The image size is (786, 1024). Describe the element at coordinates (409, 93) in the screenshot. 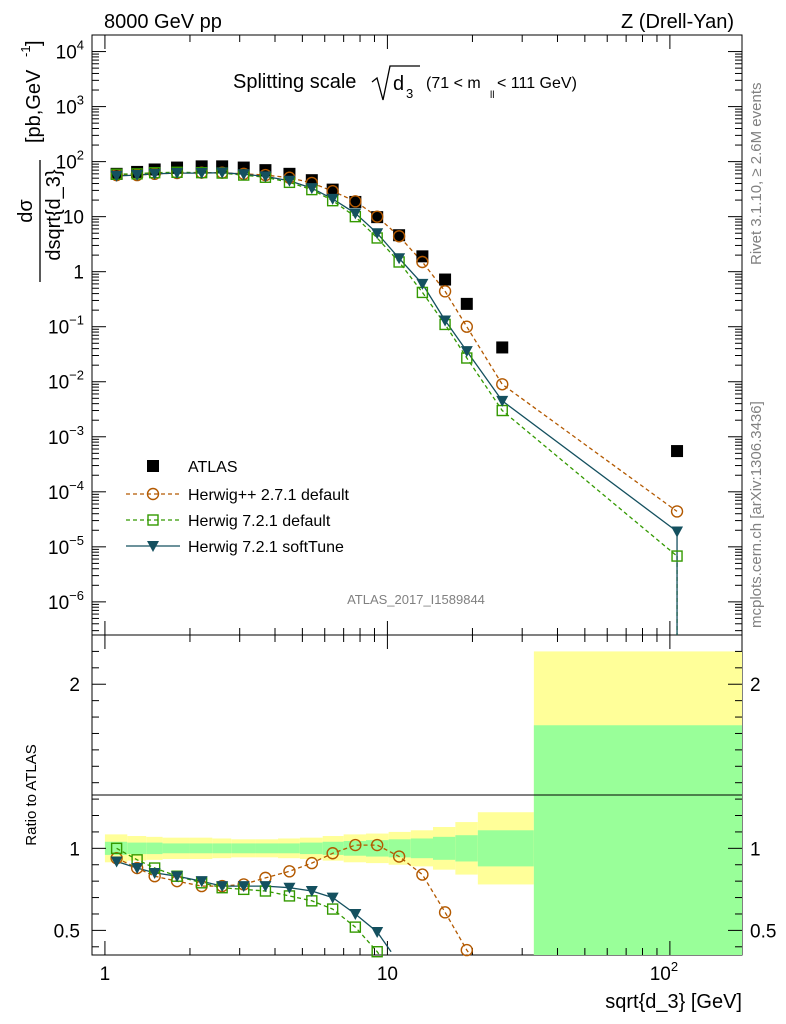

I see `title-sqrt-sub: 3` at that location.